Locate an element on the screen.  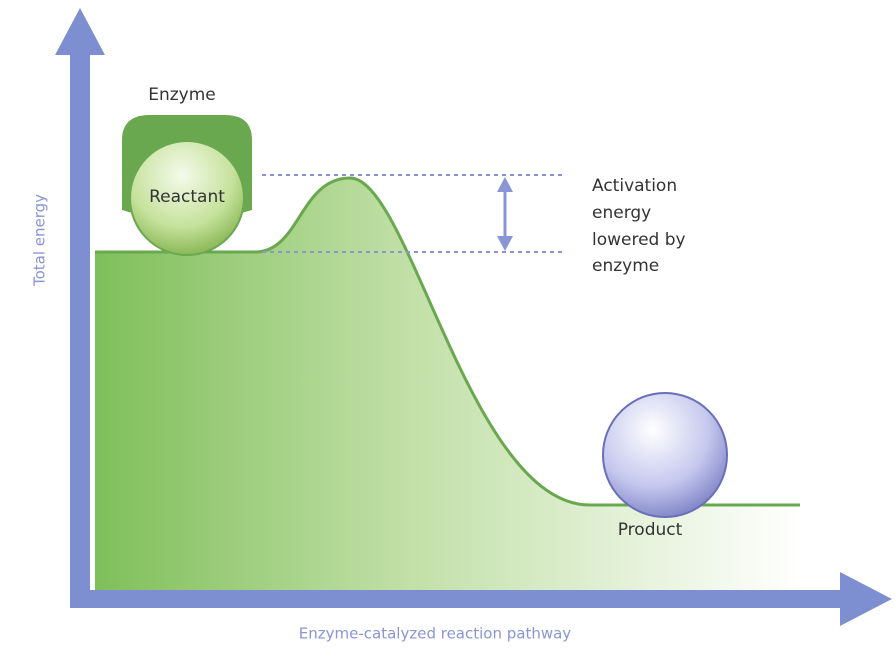
activation-guides is located at coordinates (413, 213).